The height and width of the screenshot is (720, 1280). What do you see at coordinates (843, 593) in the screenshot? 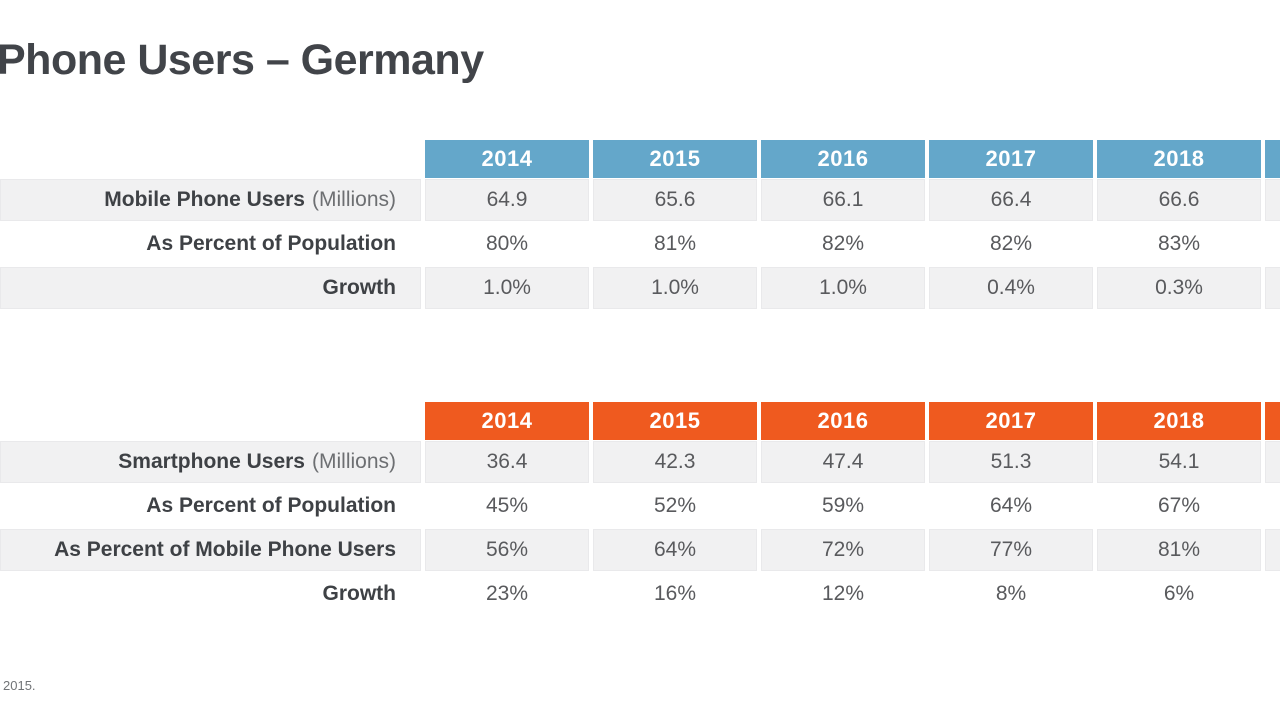
I see `value-cell: 12%` at bounding box center [843, 593].